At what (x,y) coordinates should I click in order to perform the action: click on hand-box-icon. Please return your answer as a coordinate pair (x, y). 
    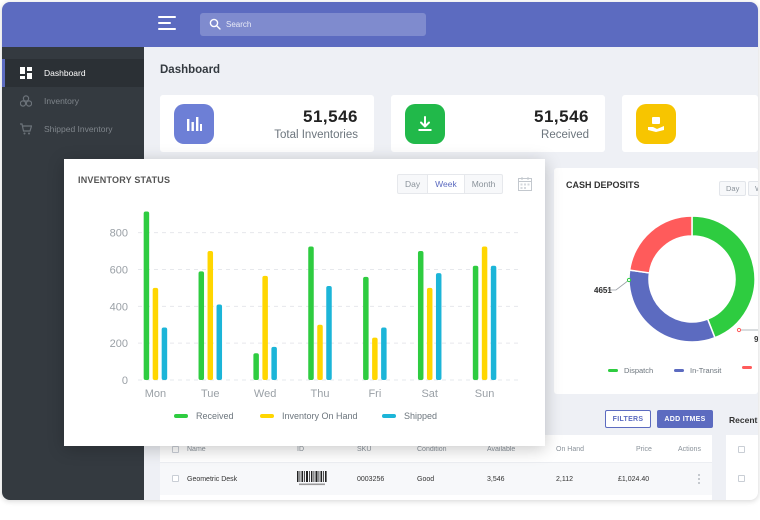
    Looking at the image, I should click on (656, 124).